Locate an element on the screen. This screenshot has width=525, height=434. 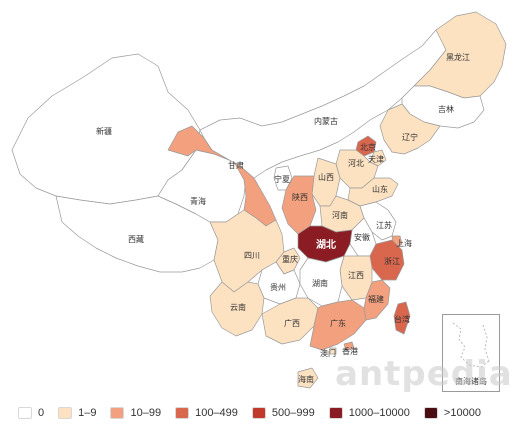
province-label-19: 湖北 is located at coordinates (326, 244).